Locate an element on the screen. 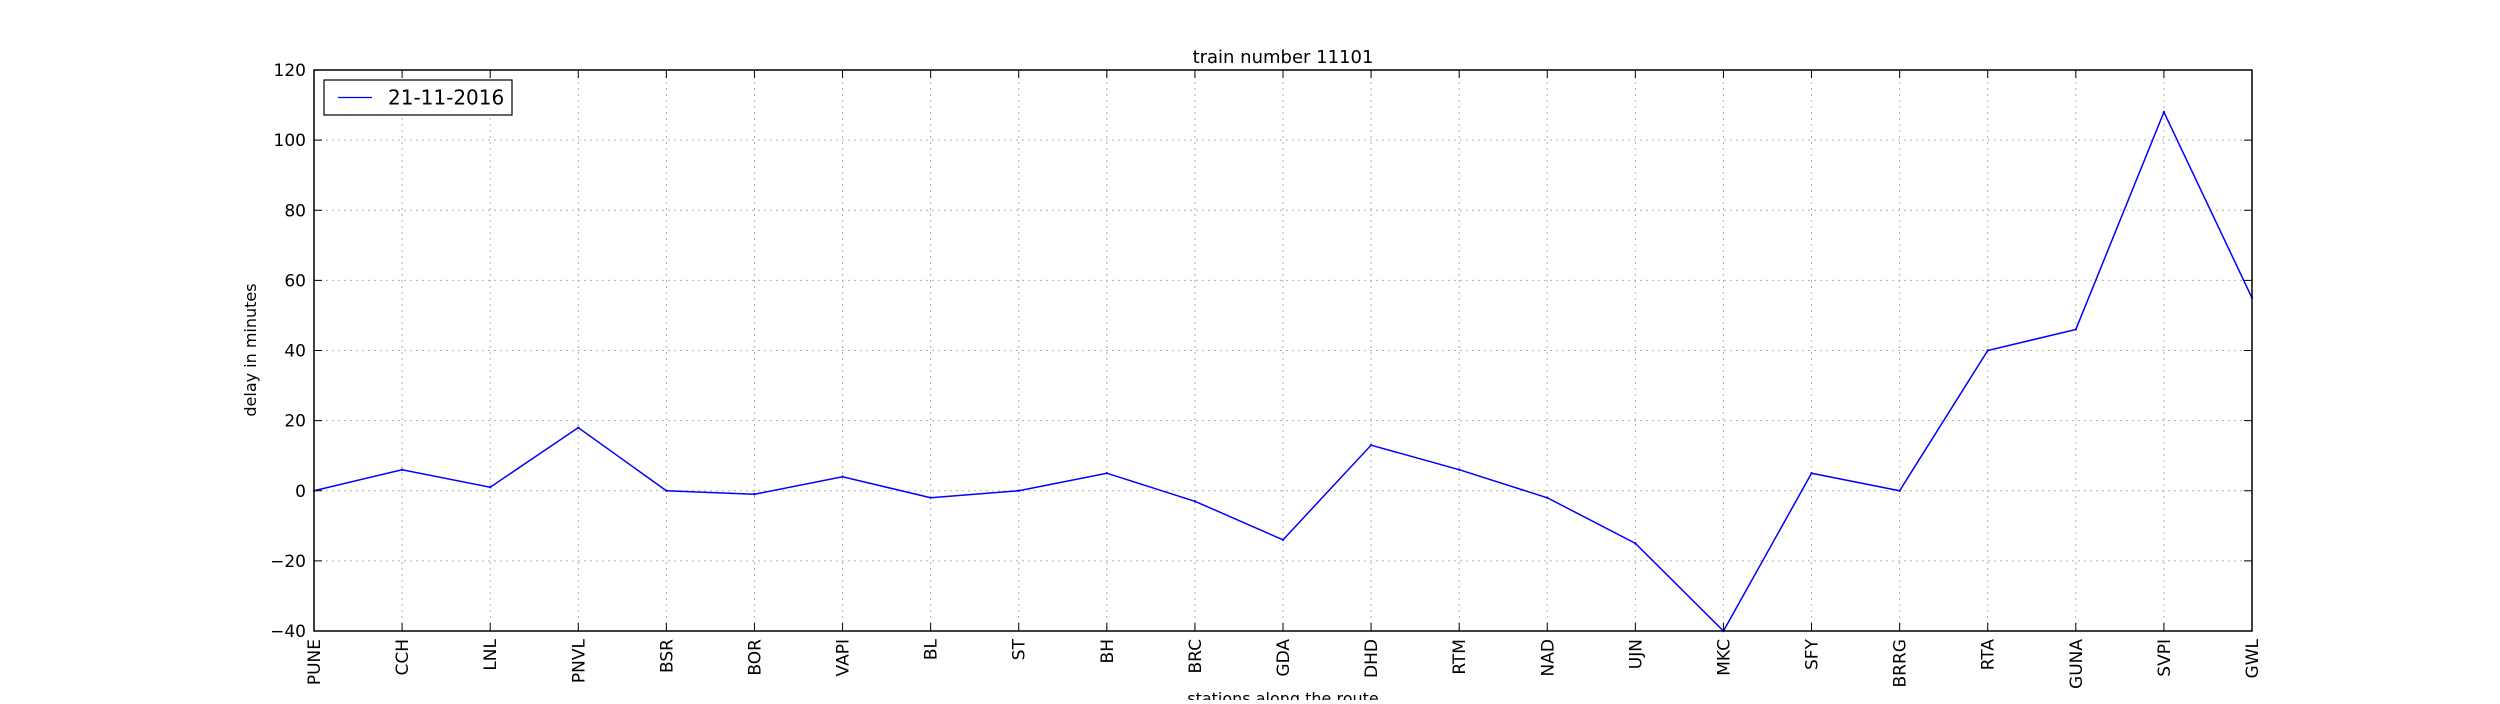  y-tick-label: 20 is located at coordinates (295, 422).